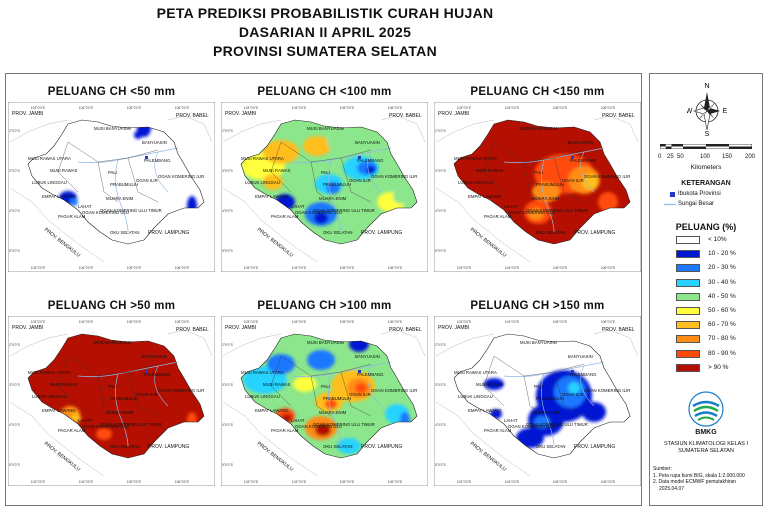  I want to click on keterangan-capital-label: Ibukota Provinsi, so click(699, 194).